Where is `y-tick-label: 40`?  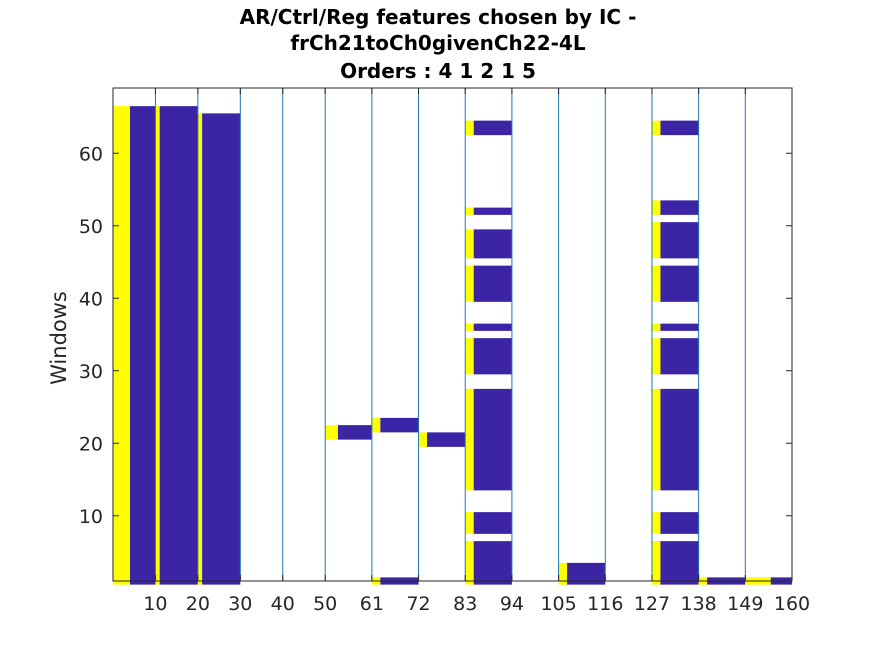
y-tick-label: 40 is located at coordinates (91, 299).